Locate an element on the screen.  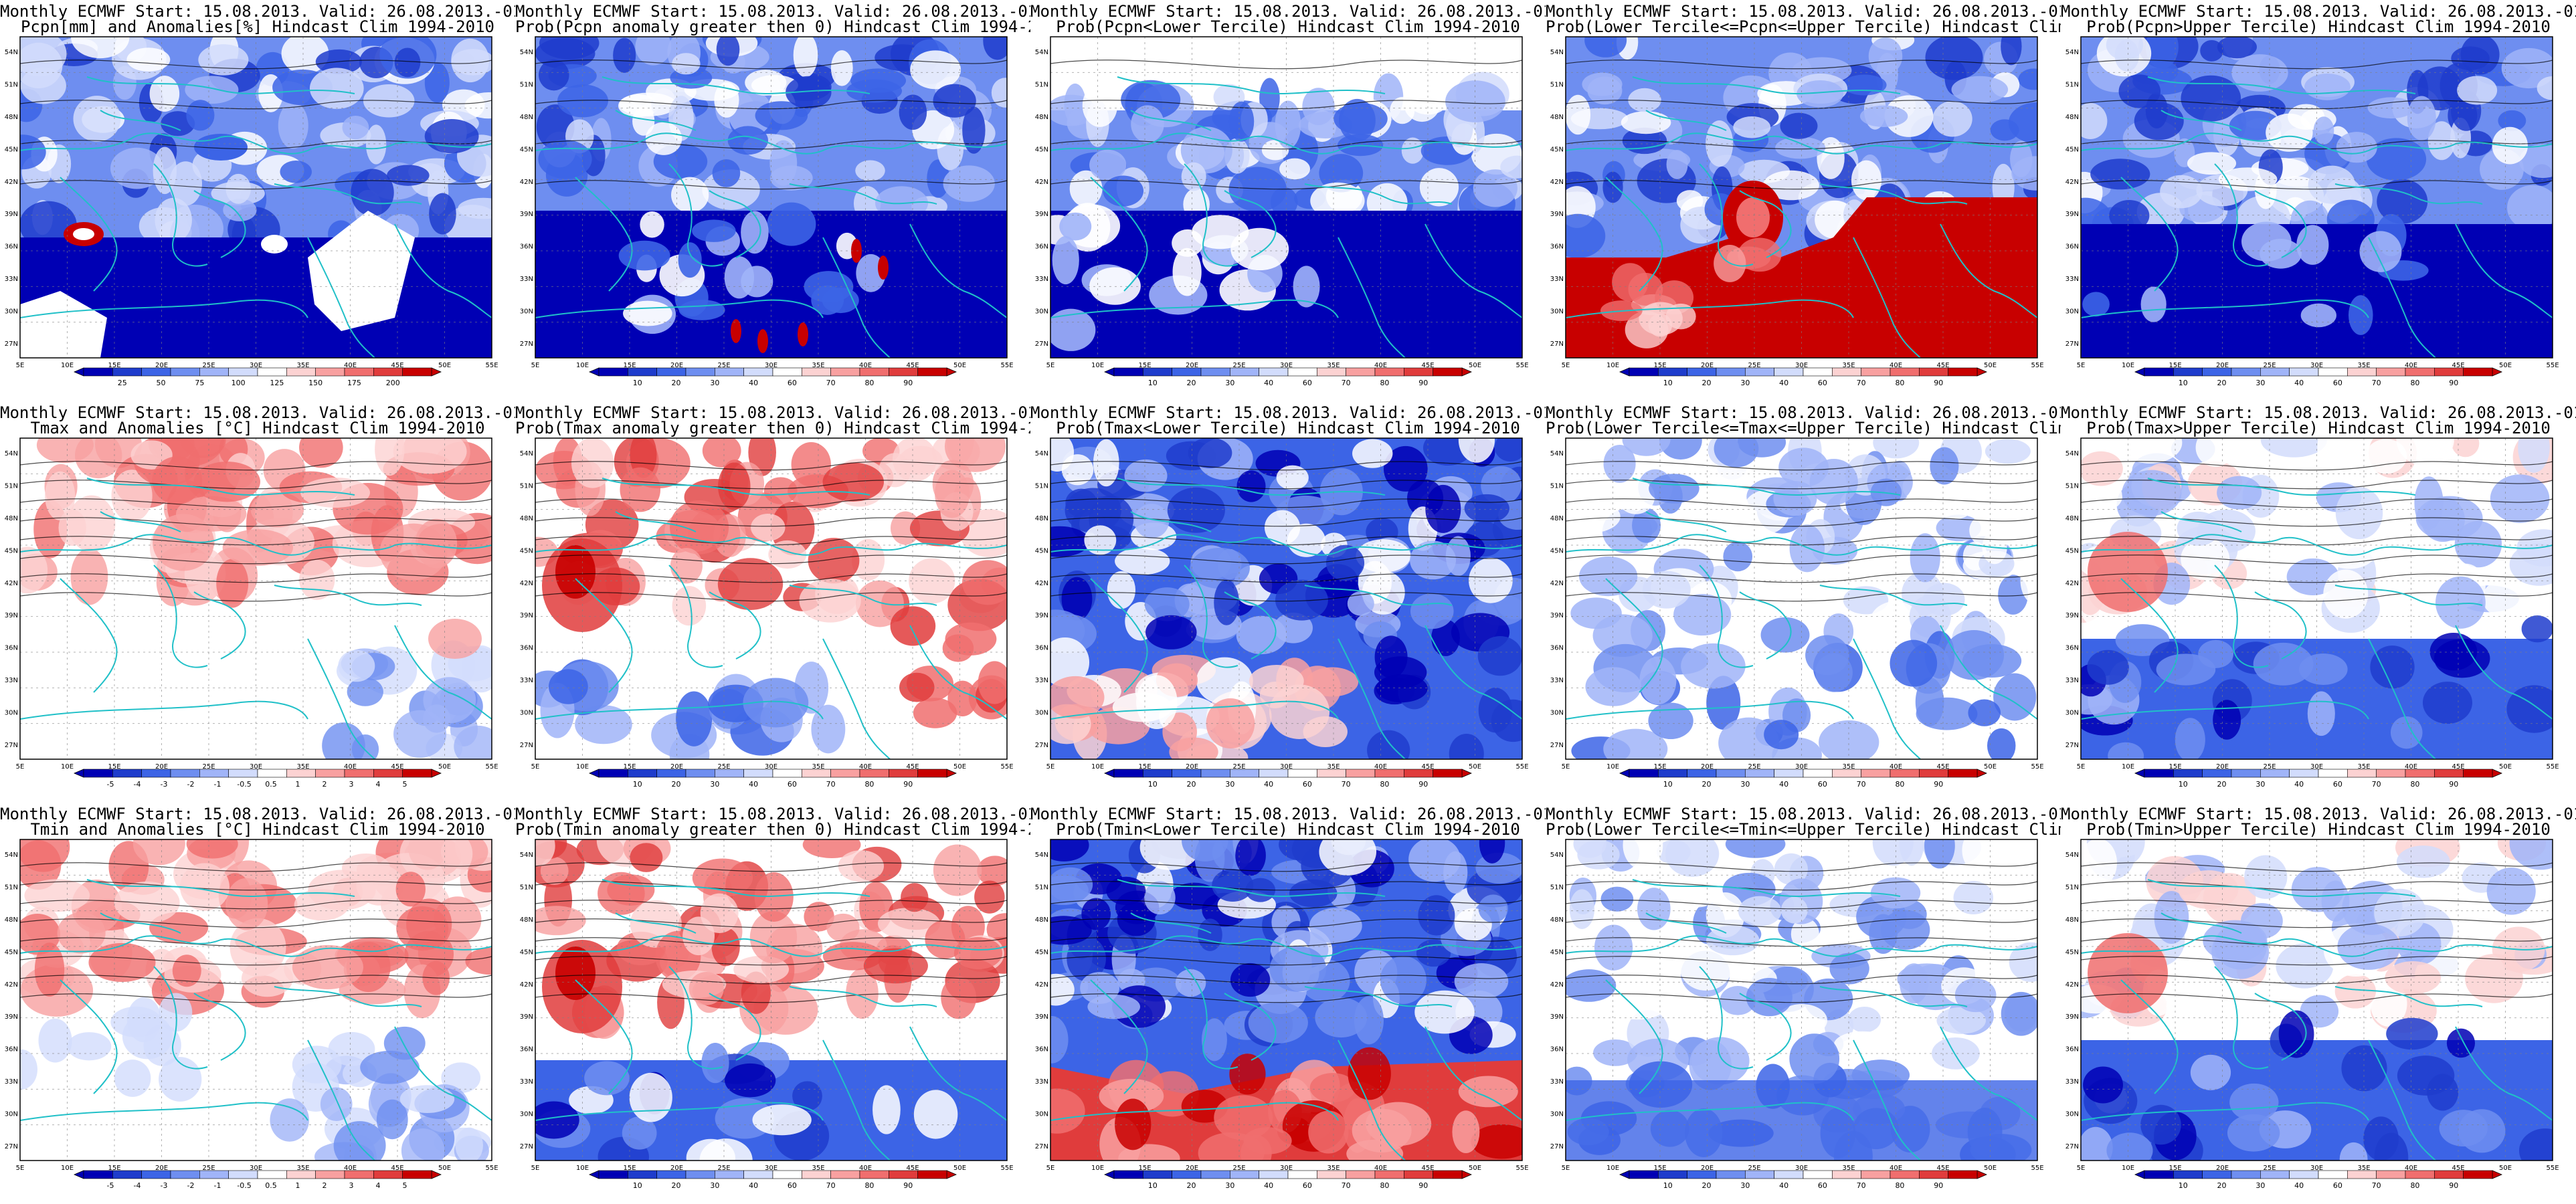
colorbar-label: 40 is located at coordinates (1268, 383).